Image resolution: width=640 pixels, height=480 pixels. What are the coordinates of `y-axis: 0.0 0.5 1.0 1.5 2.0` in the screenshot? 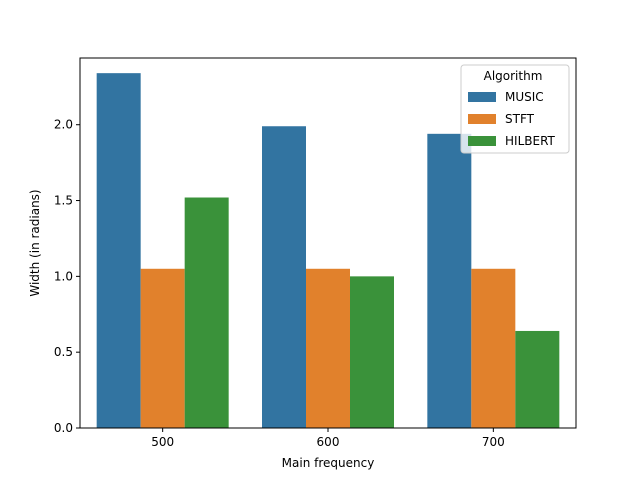 It's located at (67, 276).